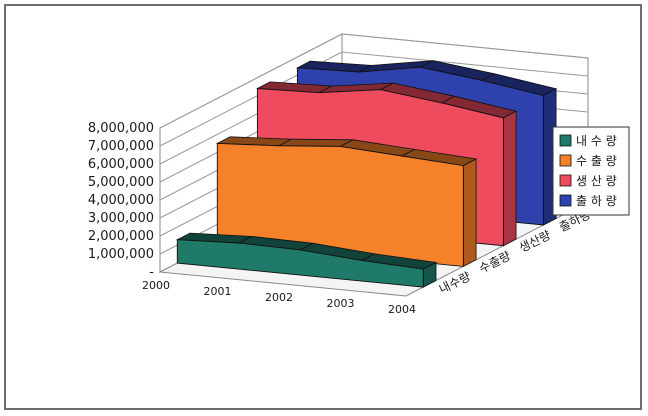 The image size is (648, 416). What do you see at coordinates (121, 182) in the screenshot?
I see `y-tick-label: 5,000,000` at bounding box center [121, 182].